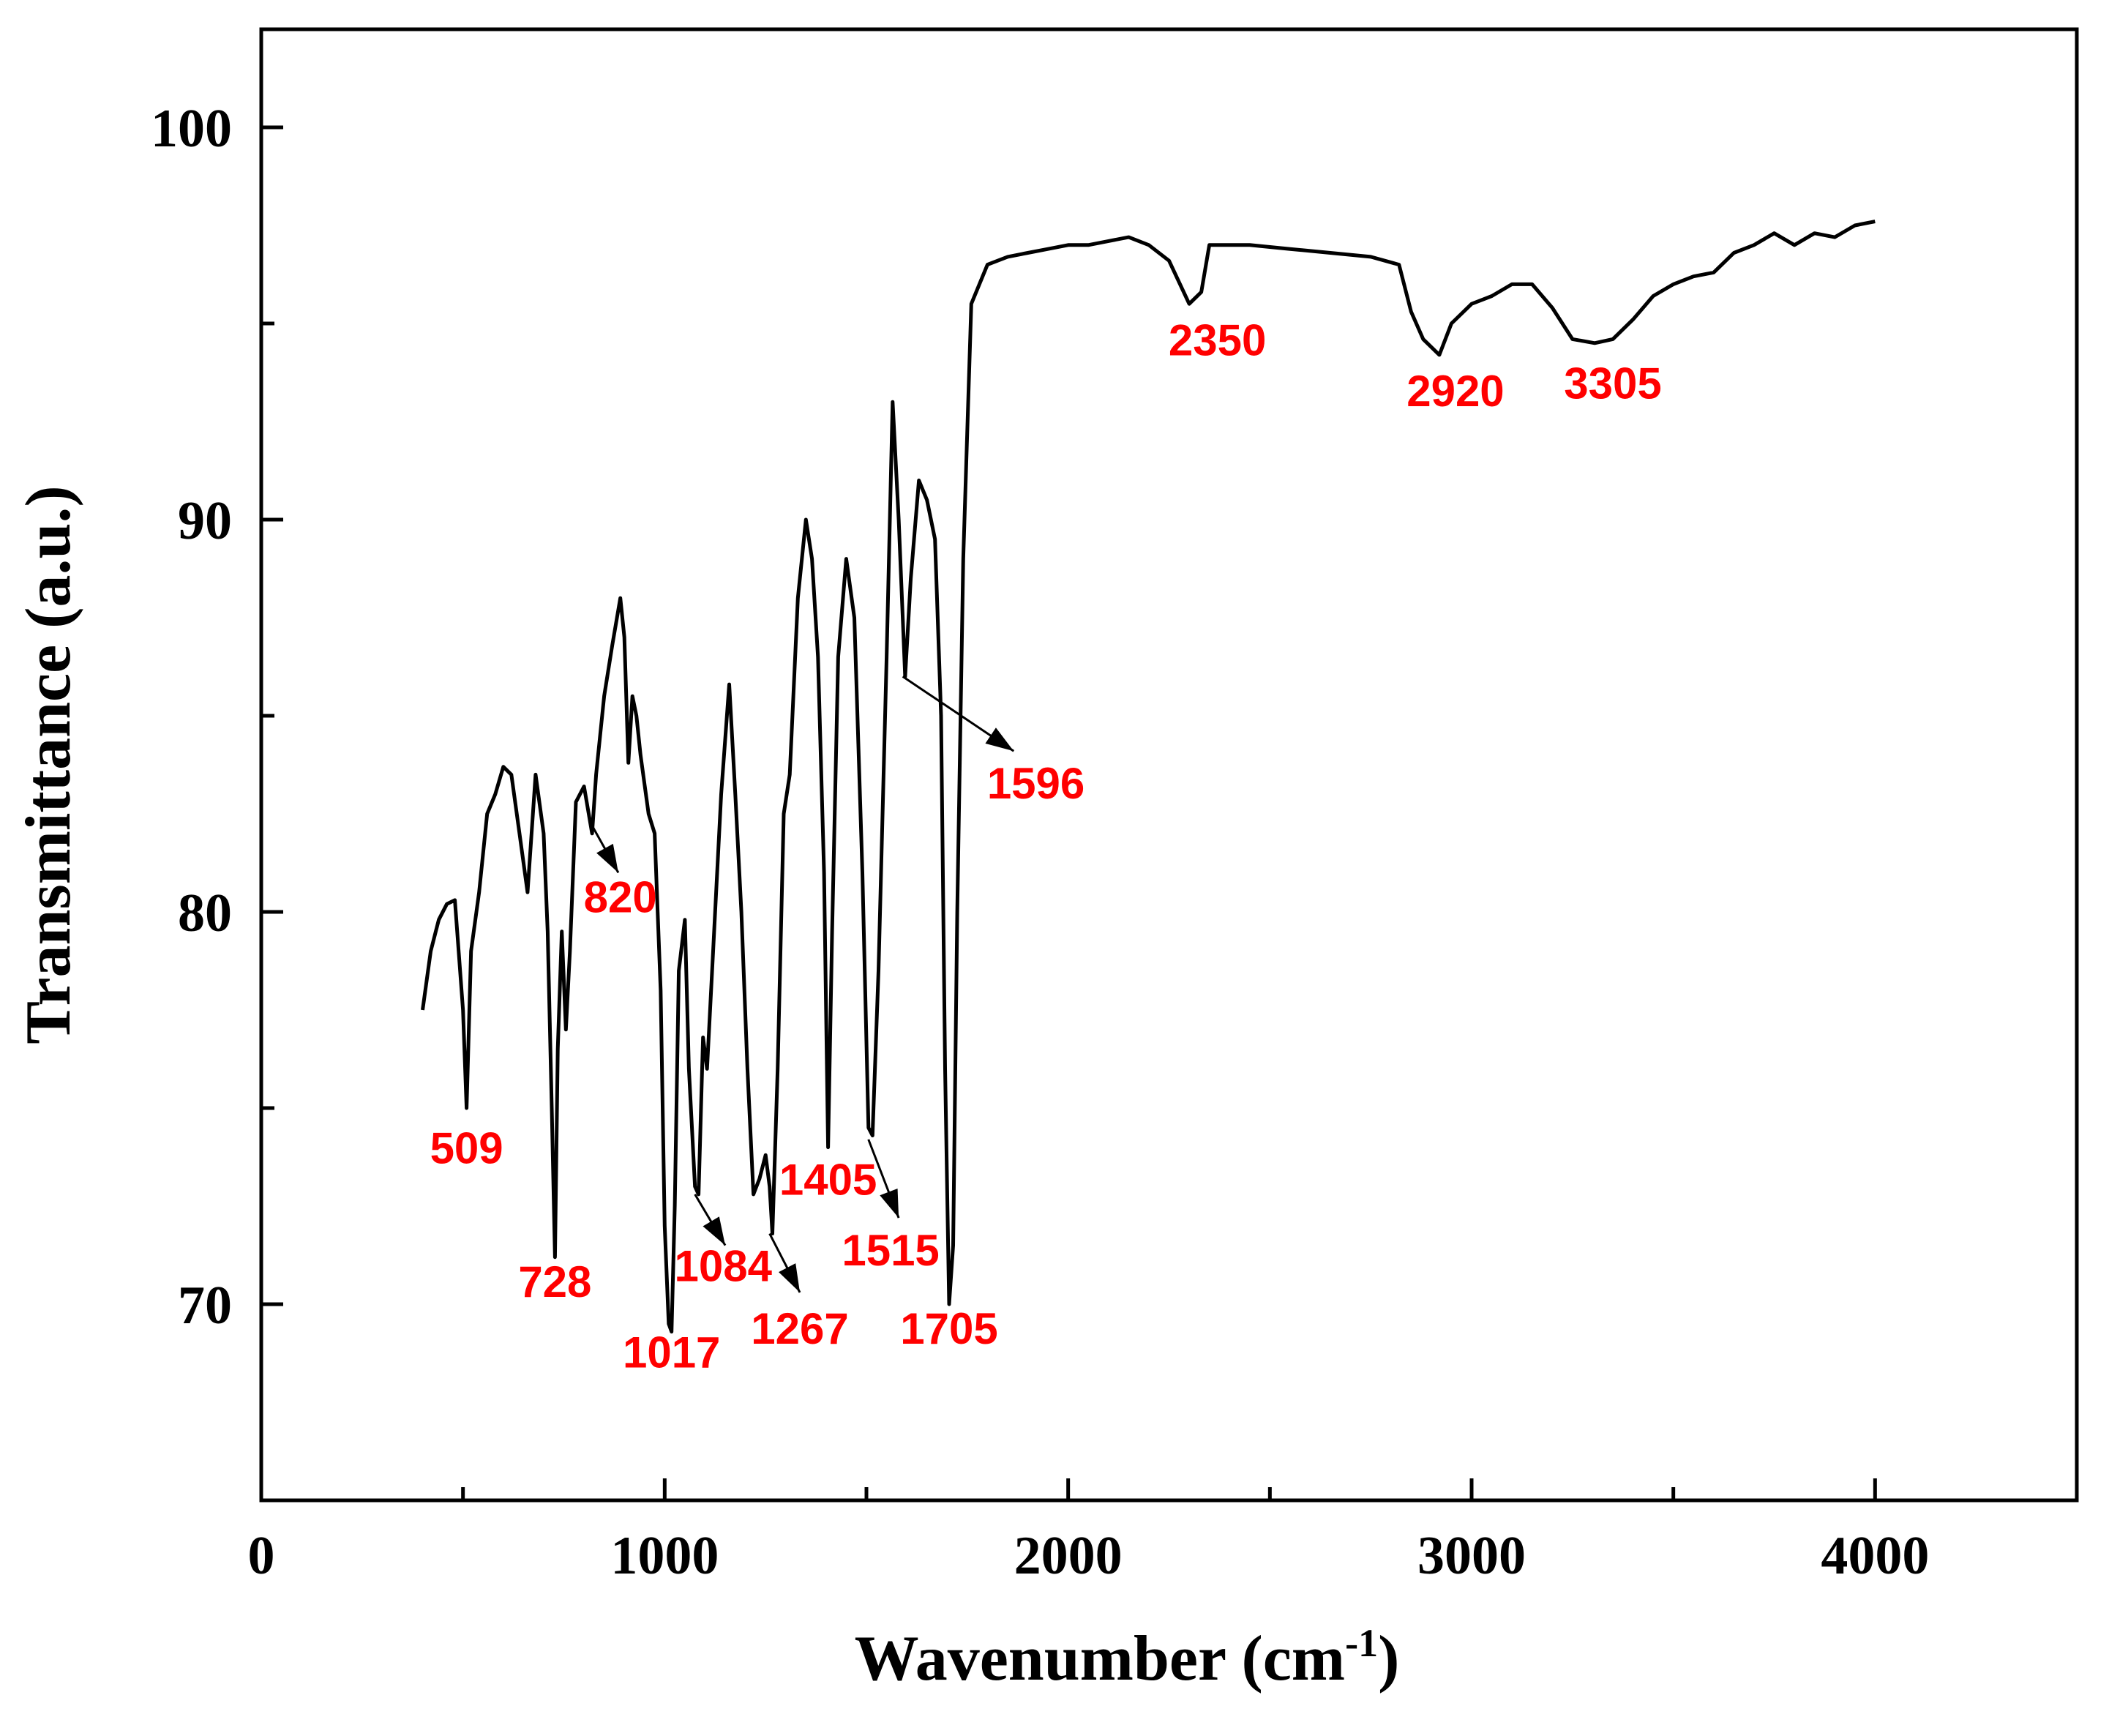 Image resolution: width=2109 pixels, height=1736 pixels. What do you see at coordinates (192, 129) in the screenshot?
I see `y-tick-label: 100` at bounding box center [192, 129].